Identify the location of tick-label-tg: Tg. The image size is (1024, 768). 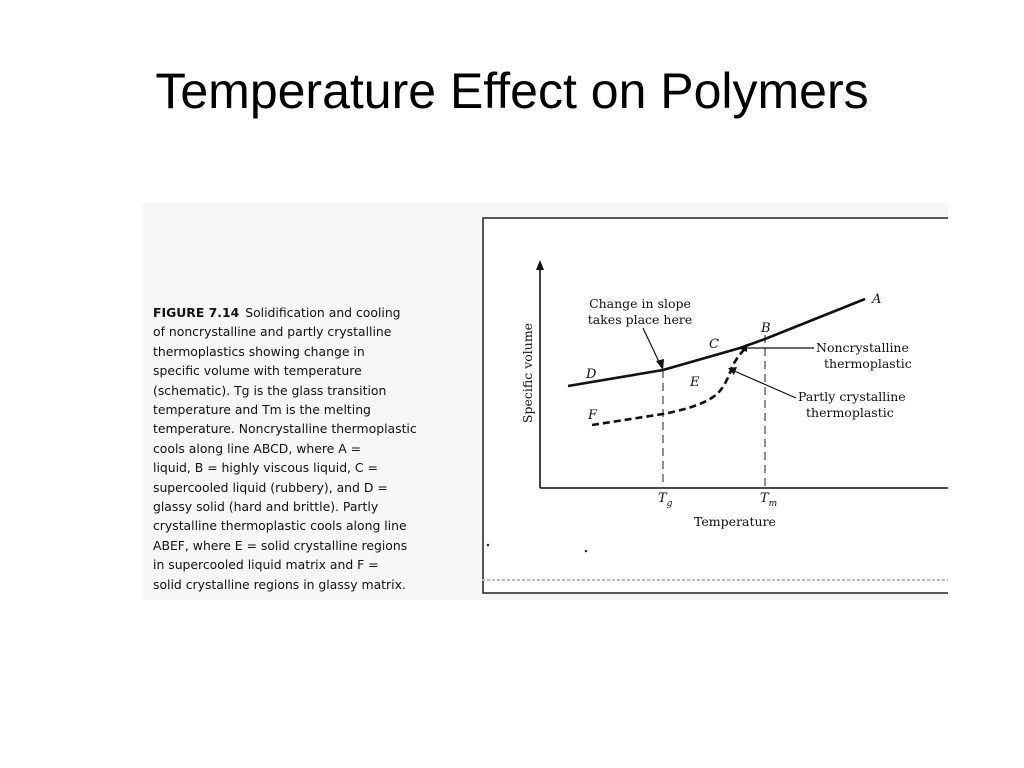
(665, 500).